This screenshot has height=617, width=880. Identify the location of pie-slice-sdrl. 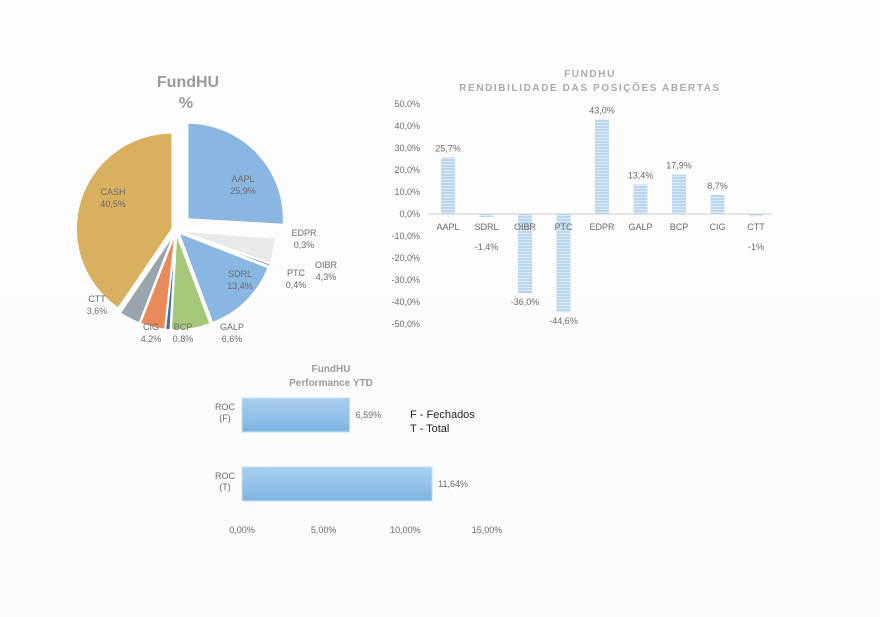
(223, 277).